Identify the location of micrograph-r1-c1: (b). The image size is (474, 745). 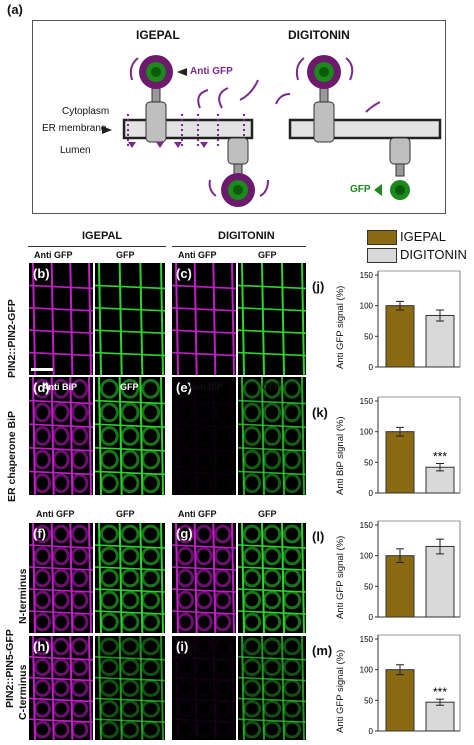
(61, 319).